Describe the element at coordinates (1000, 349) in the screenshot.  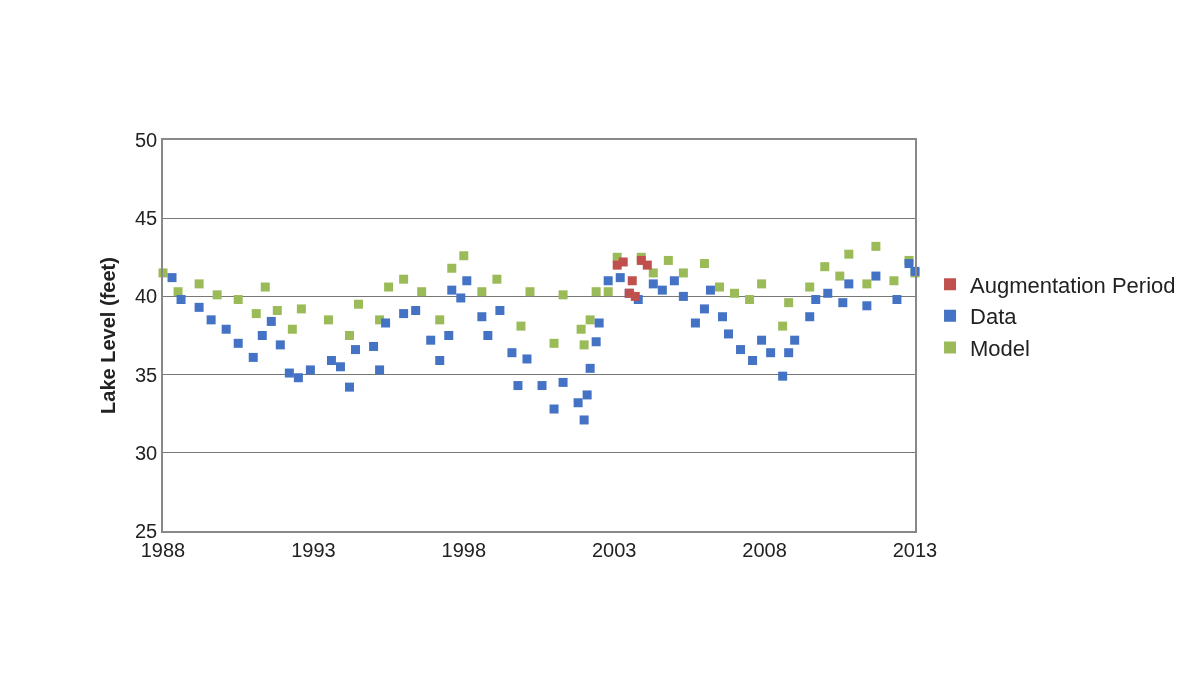
I see `legend-label: Model` at that location.